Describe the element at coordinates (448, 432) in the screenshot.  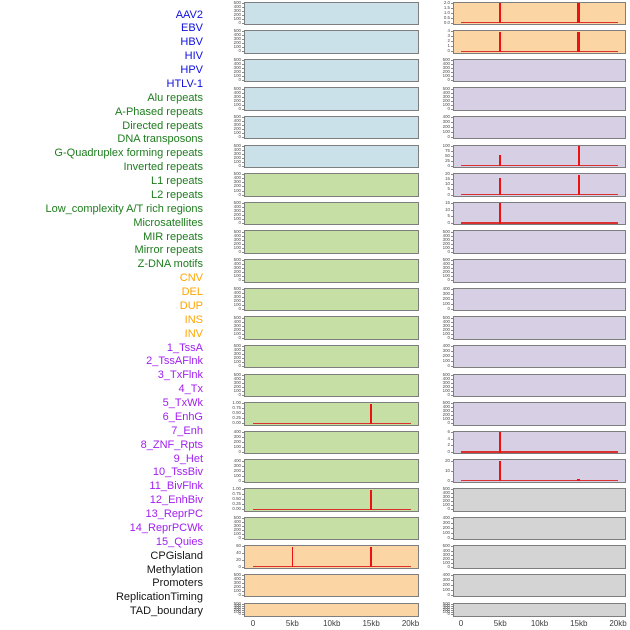
I see `y-tick-label: 6` at that location.